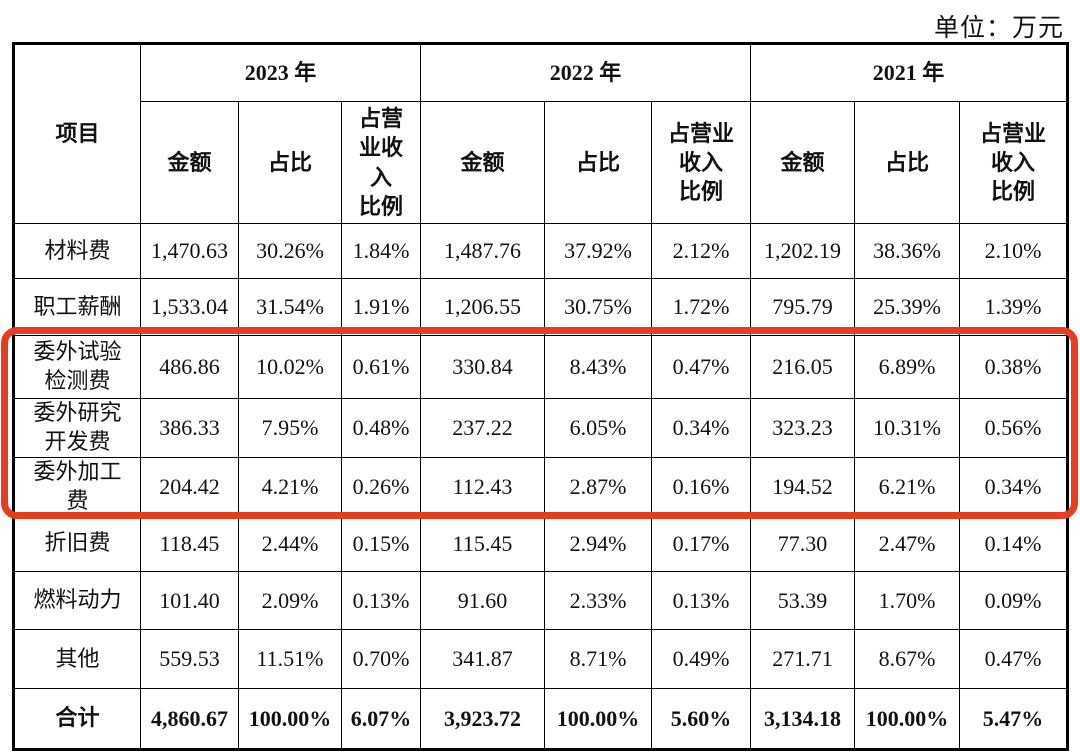  What do you see at coordinates (77, 367) in the screenshot?
I see `item-cell: 委外试验 检测费` at bounding box center [77, 367].